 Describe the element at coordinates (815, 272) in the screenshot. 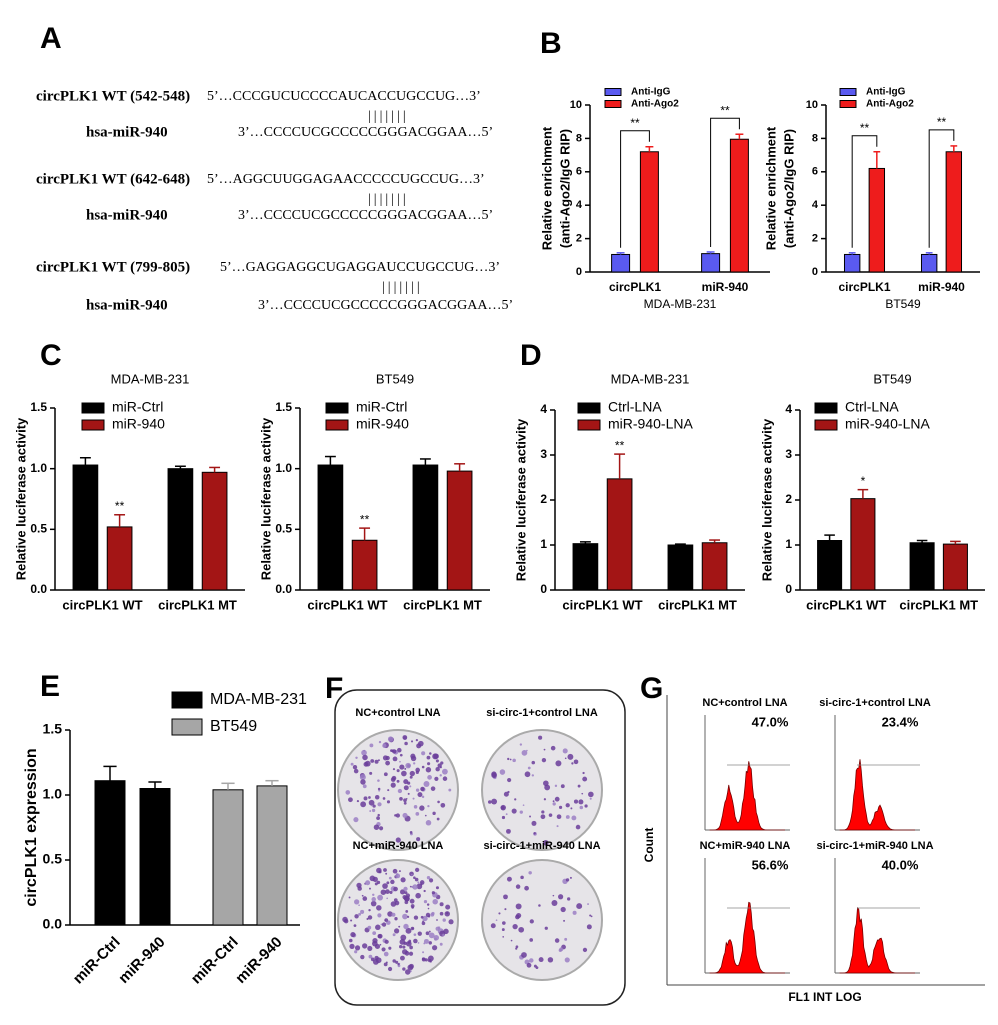

I see `y-tick-label: 0` at that location.